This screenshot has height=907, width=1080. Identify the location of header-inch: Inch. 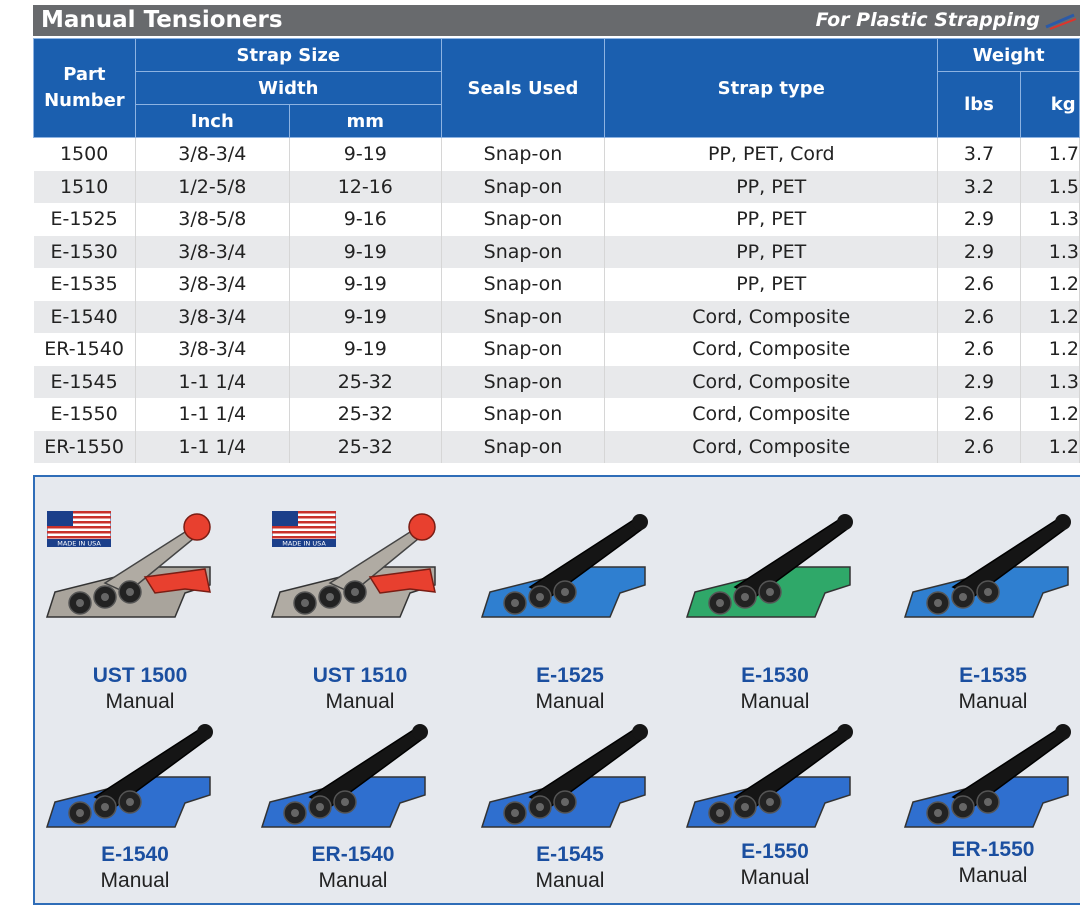
(212, 121).